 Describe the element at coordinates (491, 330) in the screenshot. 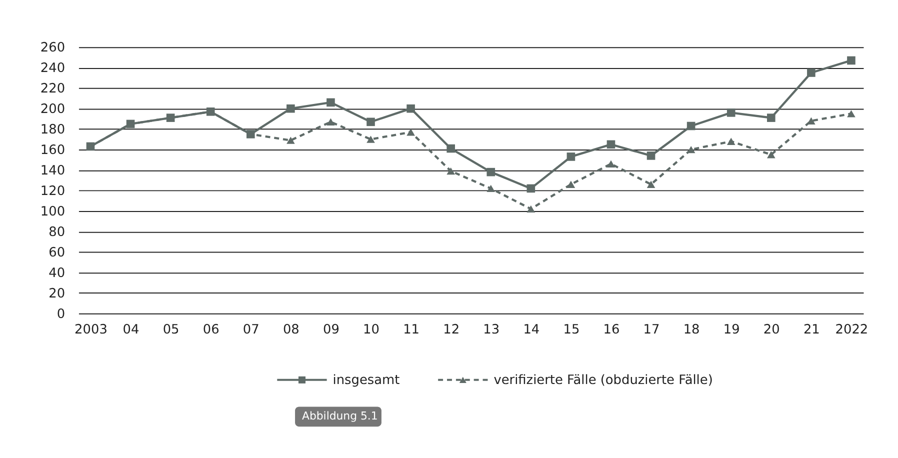

I see `x-tick-label: 13` at that location.